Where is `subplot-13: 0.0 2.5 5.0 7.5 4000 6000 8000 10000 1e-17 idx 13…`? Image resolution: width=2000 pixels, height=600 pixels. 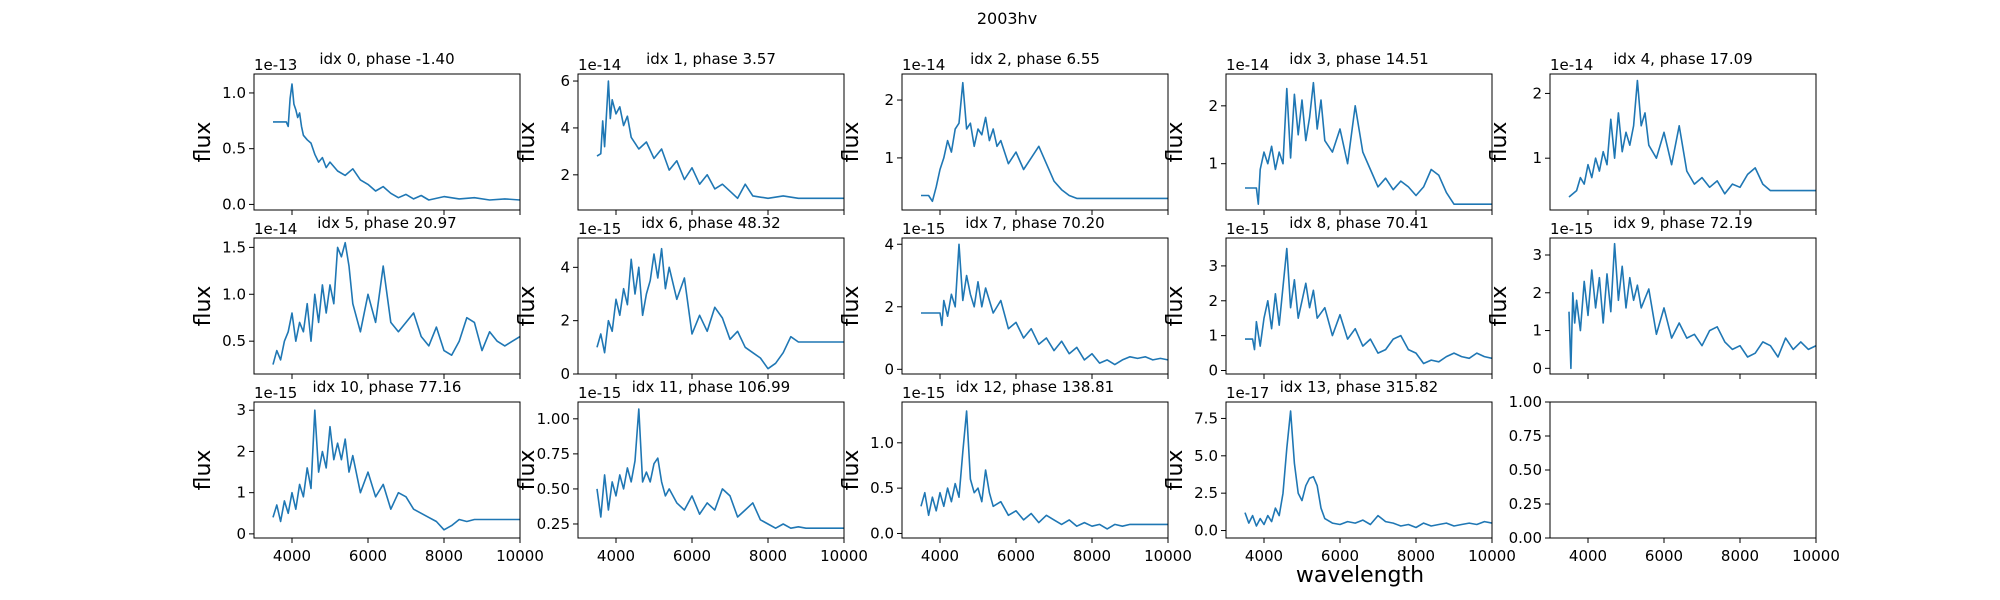 subplot-13: 0.0 2.5 5.0 7.5 4000 6000 8000 10000 1e-17 idx 13… is located at coordinates (1339, 471).